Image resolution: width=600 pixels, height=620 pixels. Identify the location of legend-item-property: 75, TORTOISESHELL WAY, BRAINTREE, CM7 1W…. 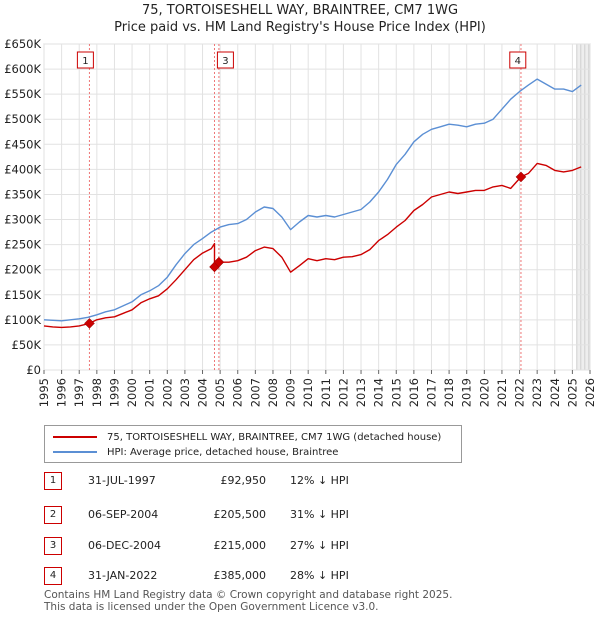
(243, 437).